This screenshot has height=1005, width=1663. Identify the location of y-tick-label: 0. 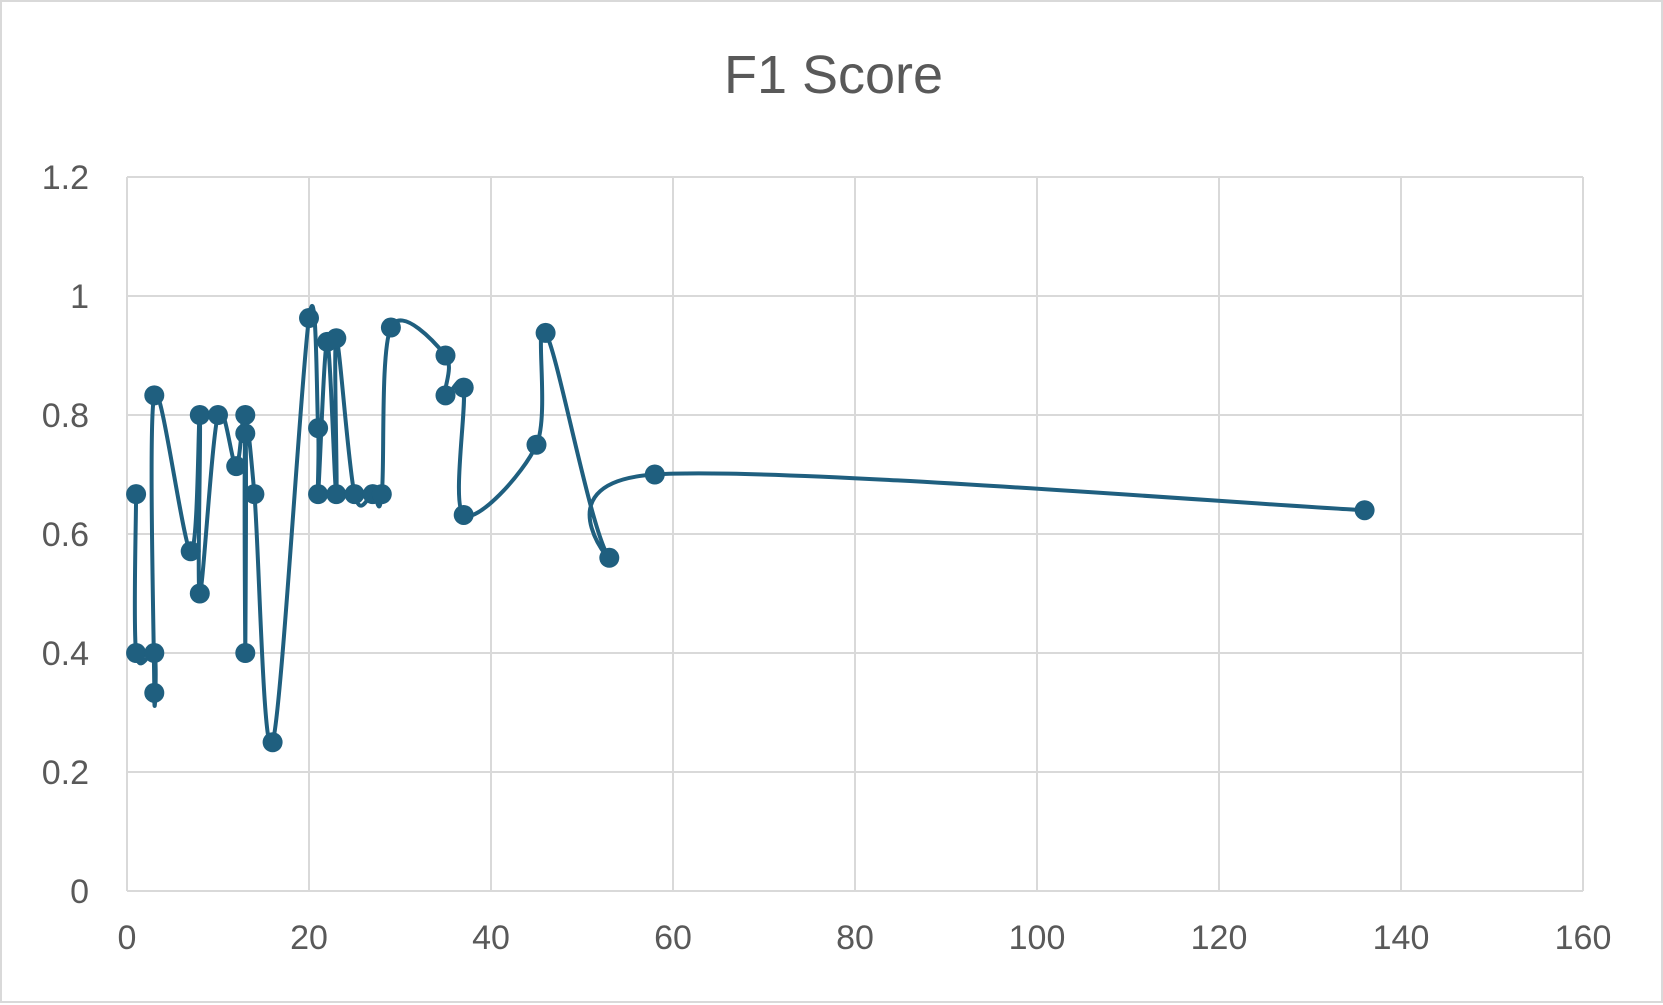
(79, 892).